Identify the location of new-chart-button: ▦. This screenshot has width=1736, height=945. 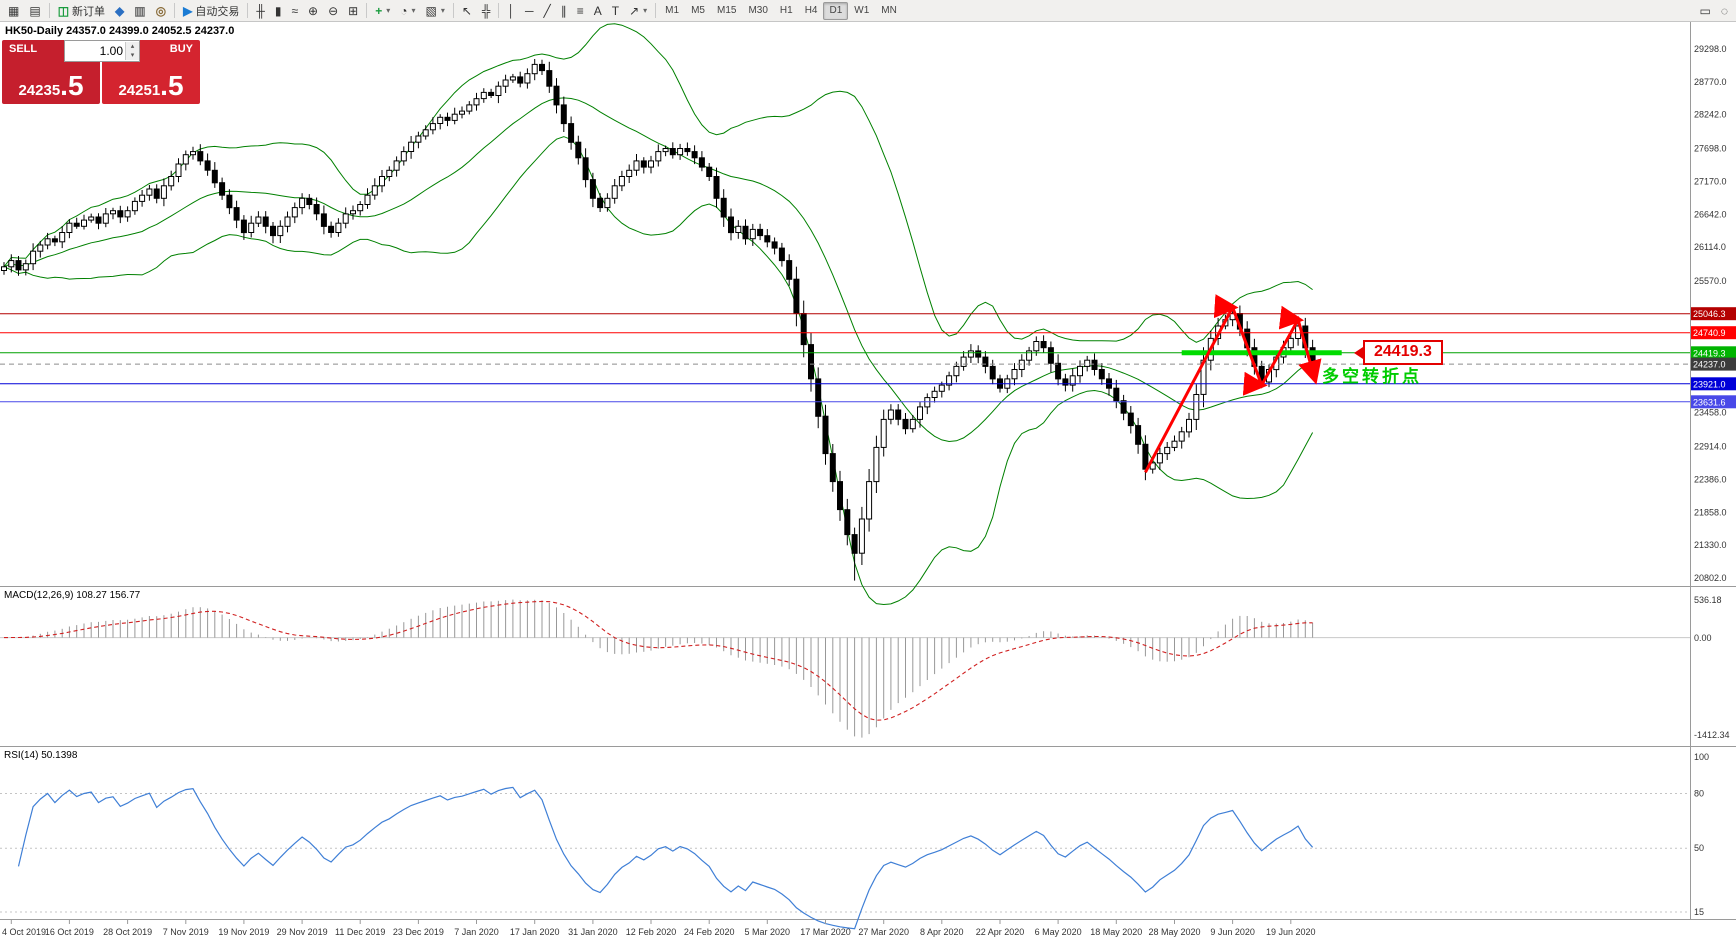
(13, 11).